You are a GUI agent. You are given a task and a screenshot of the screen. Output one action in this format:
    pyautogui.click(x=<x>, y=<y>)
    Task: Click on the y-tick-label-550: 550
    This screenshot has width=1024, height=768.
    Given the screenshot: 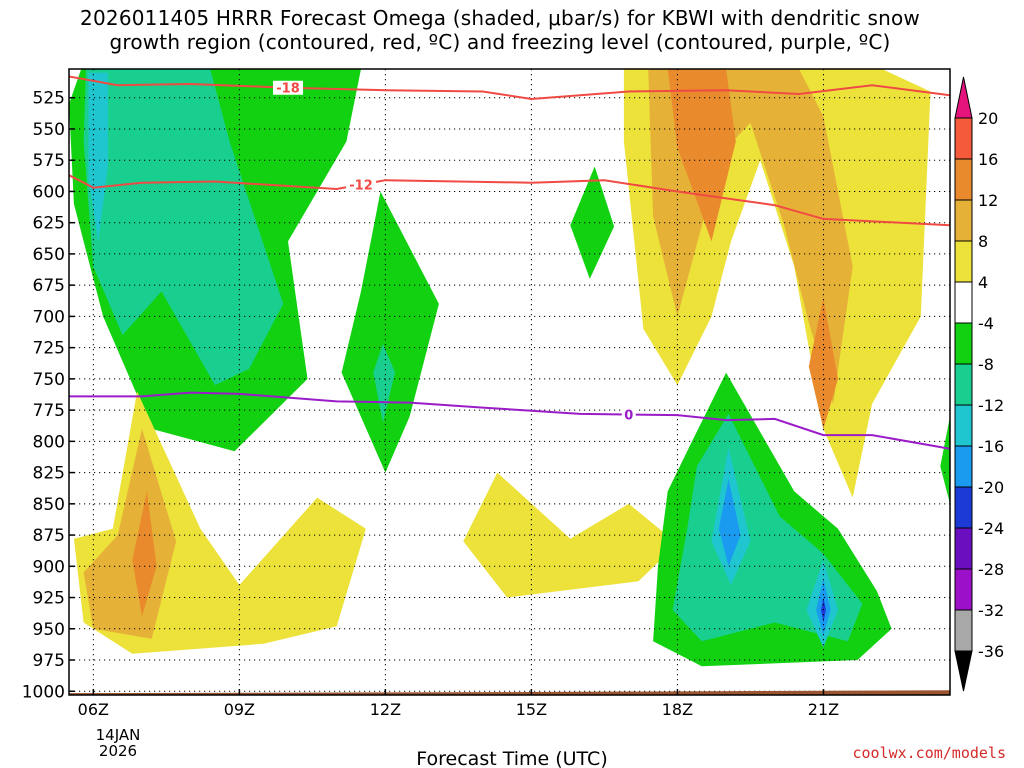 What is the action you would take?
    pyautogui.click(x=49, y=130)
    